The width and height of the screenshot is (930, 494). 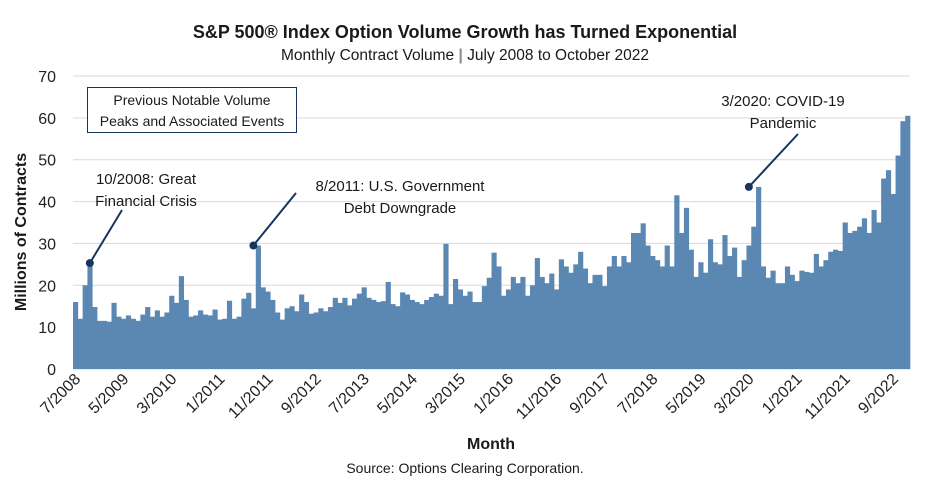 I want to click on annotation-text-line2: Financial Crisis, so click(x=146, y=201).